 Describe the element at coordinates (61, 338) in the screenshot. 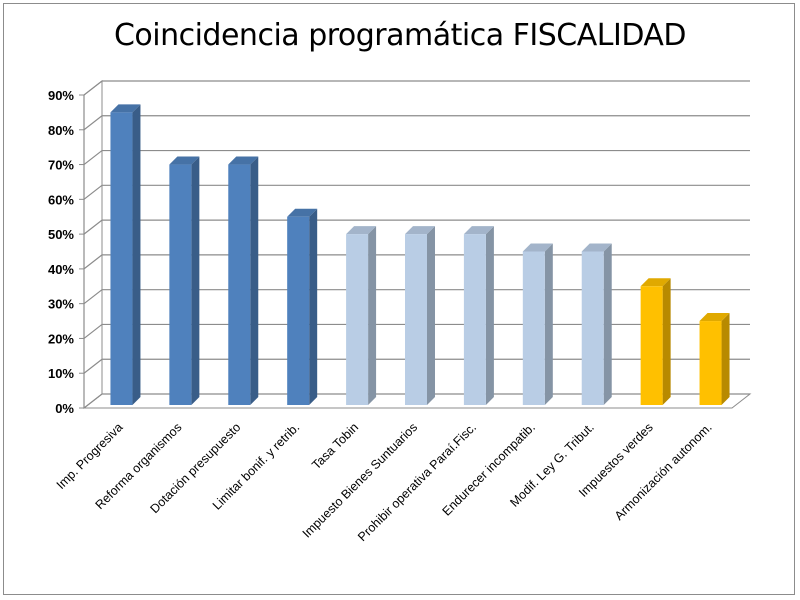

I see `y-tick-label: 20%` at that location.